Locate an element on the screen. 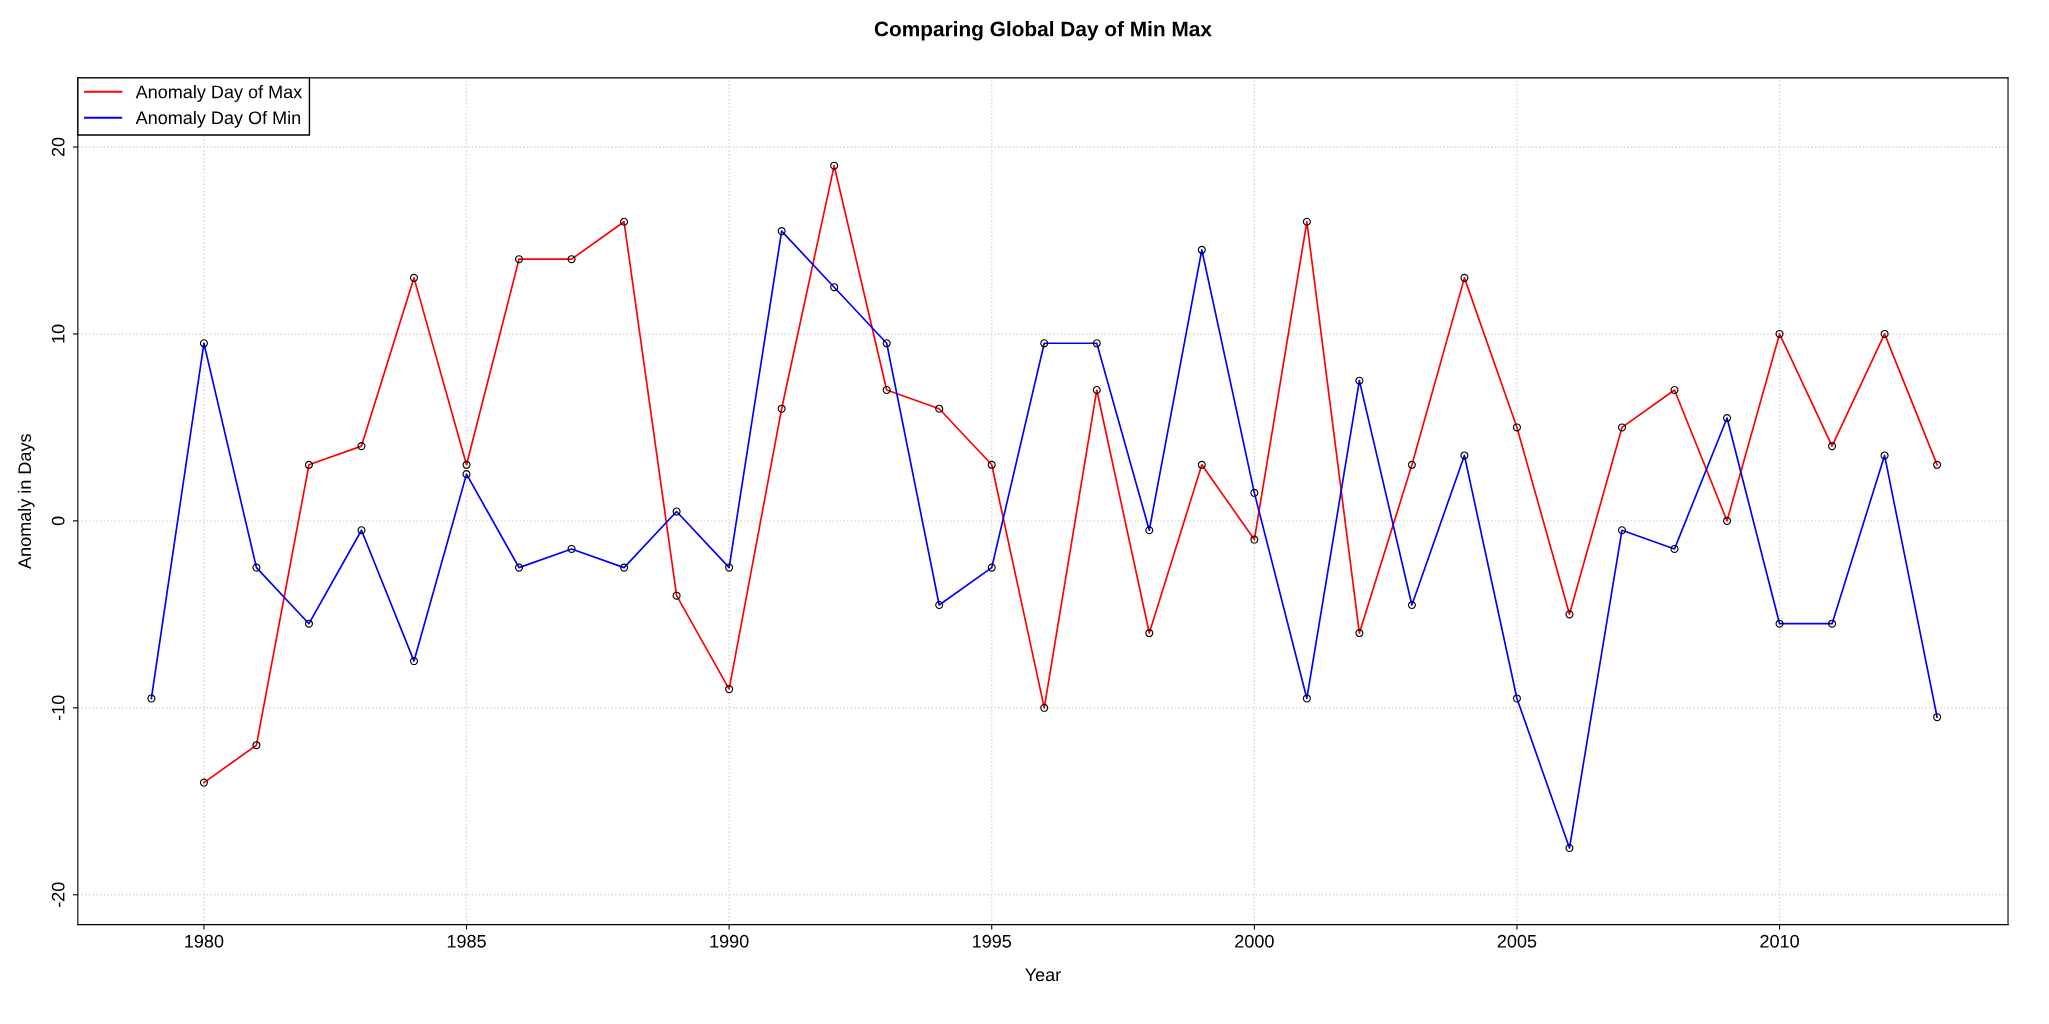 The height and width of the screenshot is (1024, 2049). y-tick-label: -20 is located at coordinates (58, 895).